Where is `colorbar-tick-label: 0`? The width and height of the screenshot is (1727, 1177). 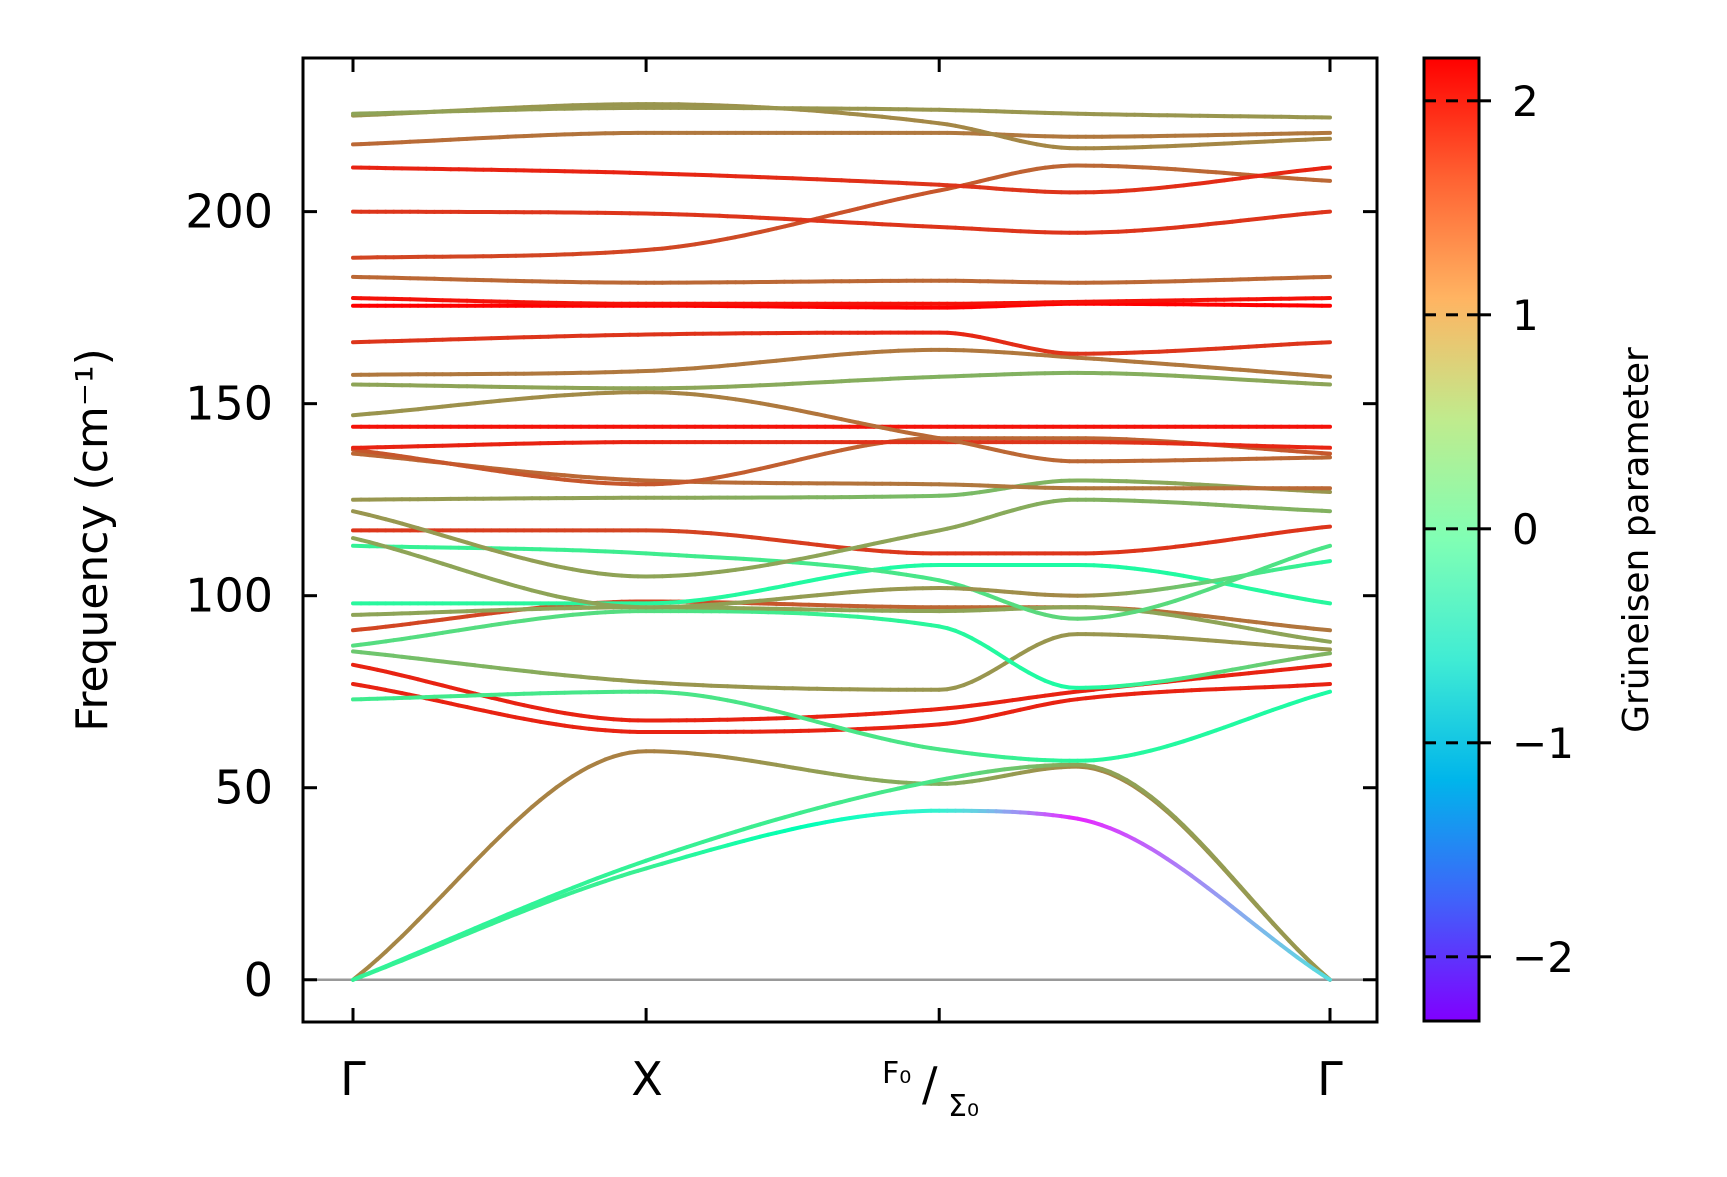
colorbar-tick-label: 0 is located at coordinates (1525, 529).